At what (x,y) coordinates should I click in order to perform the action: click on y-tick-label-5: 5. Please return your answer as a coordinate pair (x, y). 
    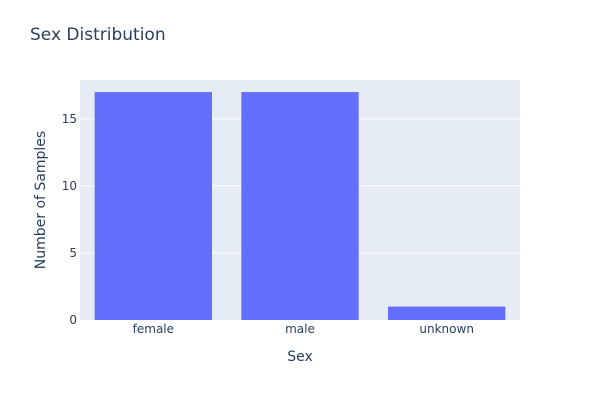
    Looking at the image, I should click on (73, 253).